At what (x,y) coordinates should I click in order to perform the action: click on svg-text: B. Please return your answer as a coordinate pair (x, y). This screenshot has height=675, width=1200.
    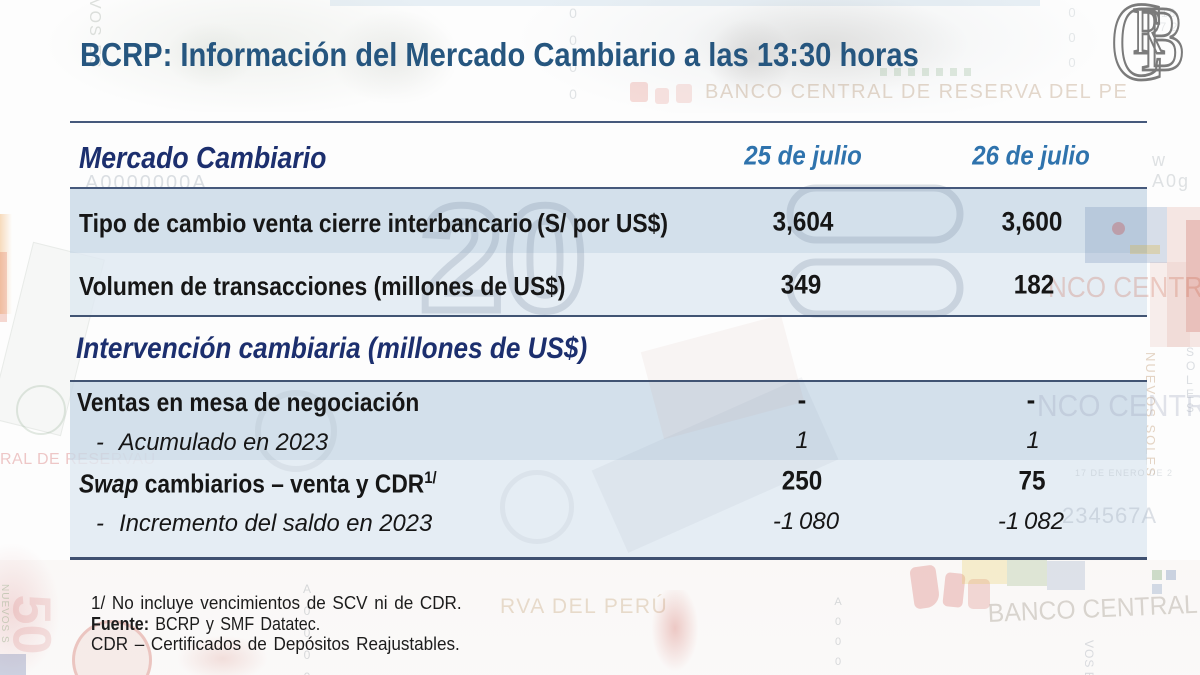
    Looking at the image, I should click on (1163, 45).